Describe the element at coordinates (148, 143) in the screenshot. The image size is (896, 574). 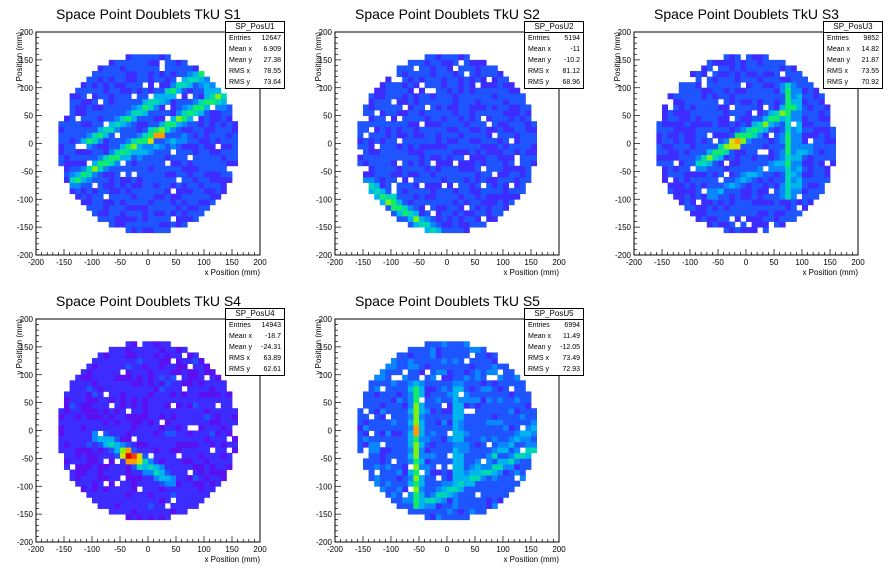
I see `axes` at that location.